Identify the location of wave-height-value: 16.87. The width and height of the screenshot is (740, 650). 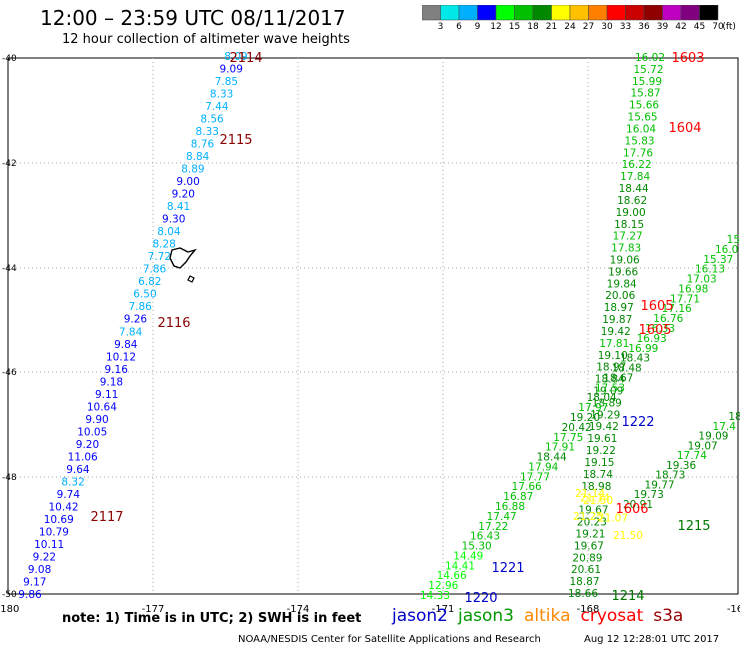
(518, 497).